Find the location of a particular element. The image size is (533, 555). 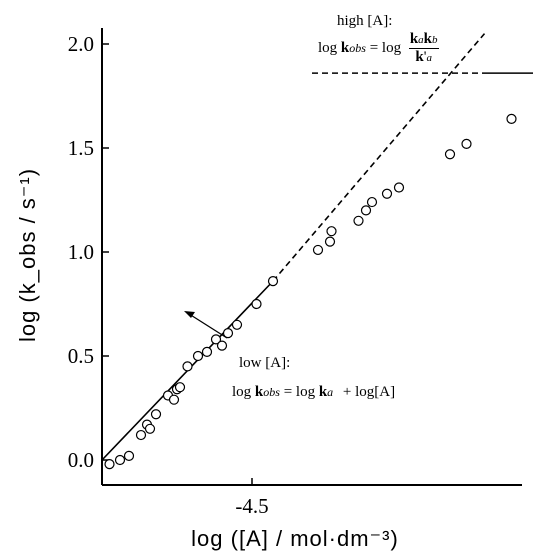

high-num-k1: k is located at coordinates (414, 39).